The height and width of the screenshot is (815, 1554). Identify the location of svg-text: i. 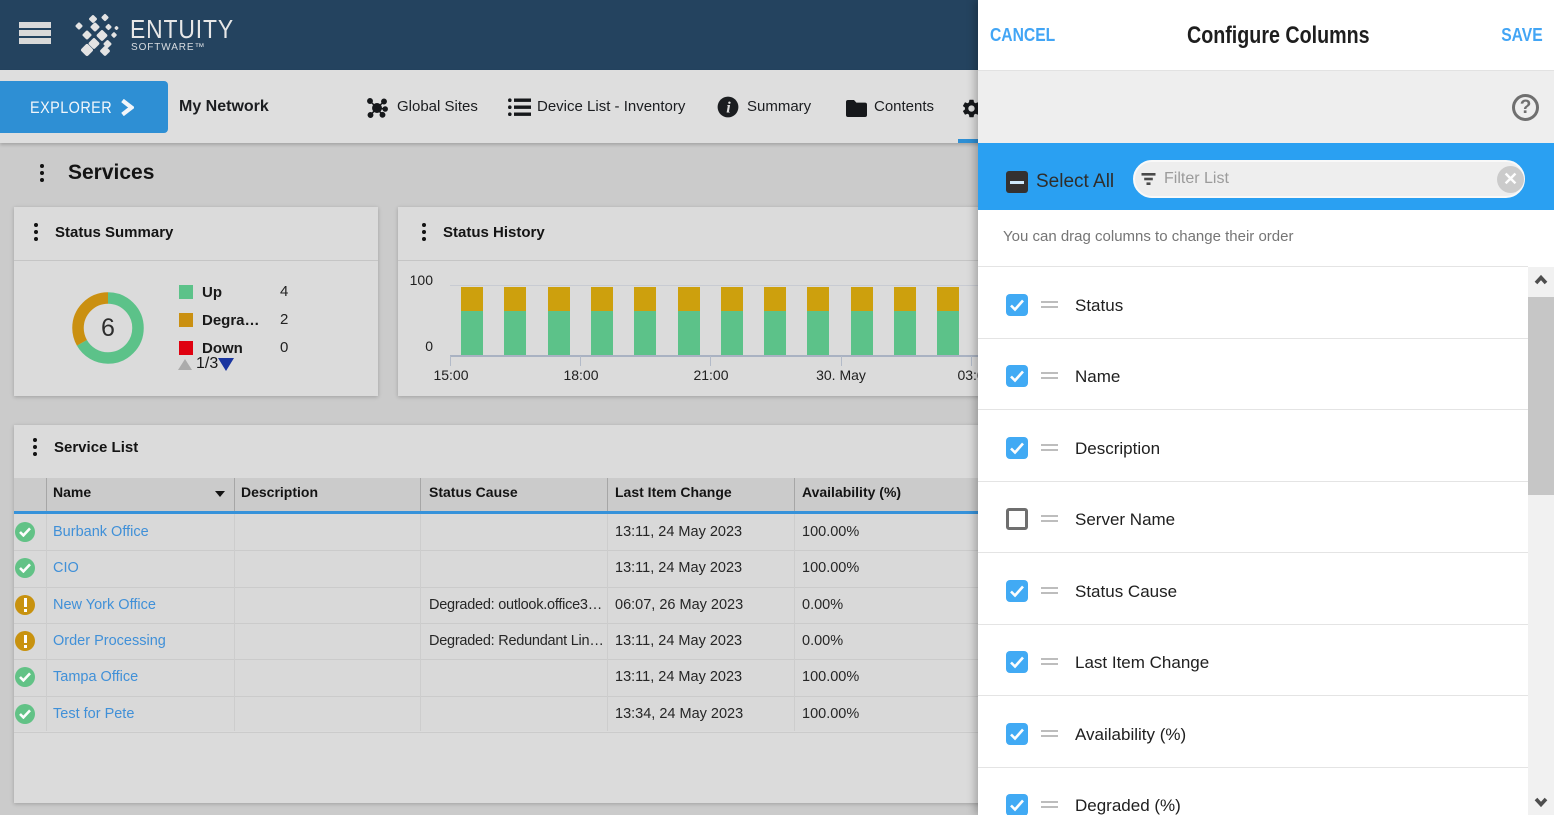
(728, 108).